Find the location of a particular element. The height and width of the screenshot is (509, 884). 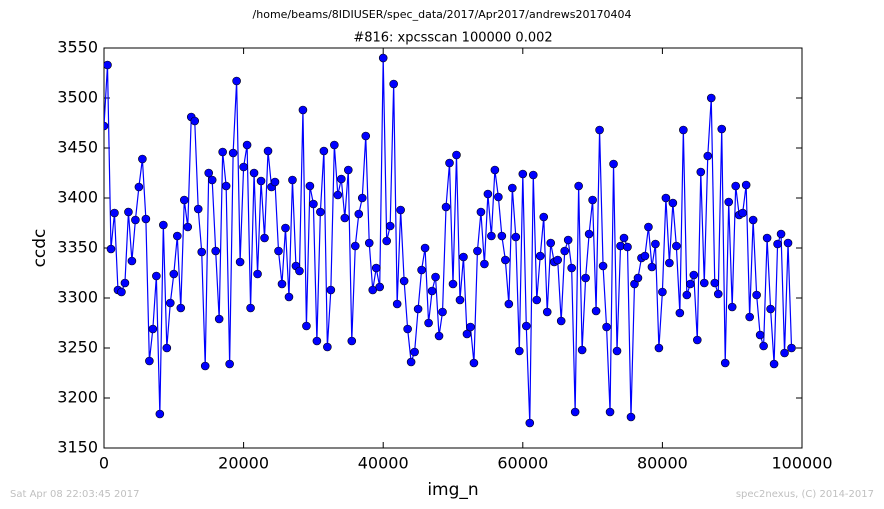

y-tick-label: 3200 is located at coordinates (77, 397).